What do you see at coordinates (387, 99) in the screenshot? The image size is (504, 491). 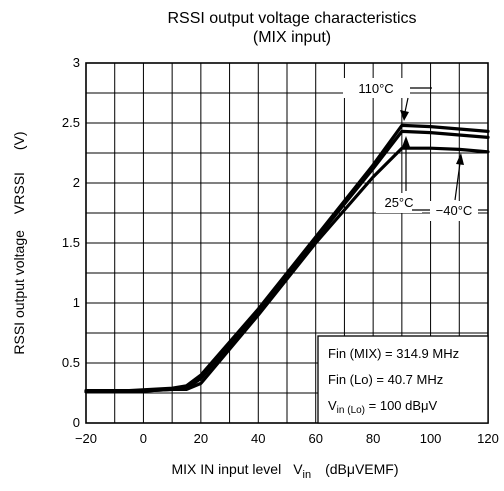 I see `label-110c: 110°C` at bounding box center [387, 99].